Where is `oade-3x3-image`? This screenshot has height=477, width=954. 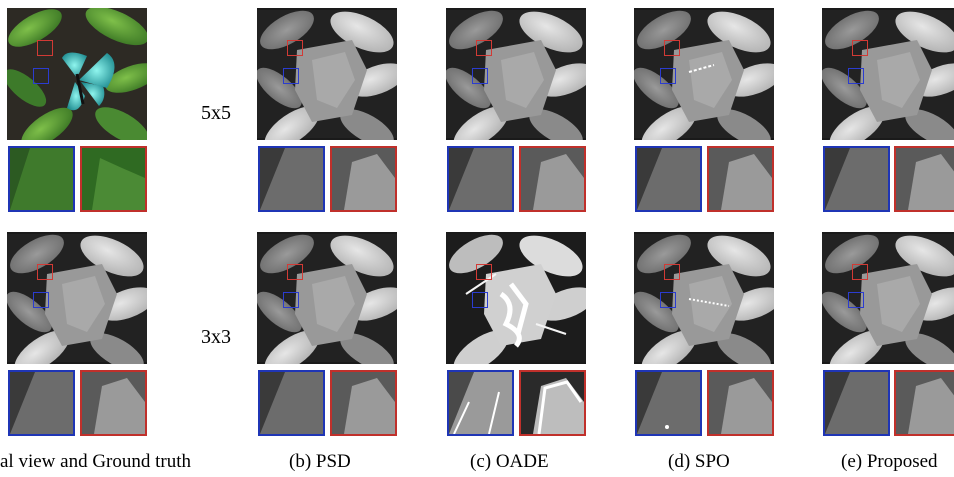
oade-3x3-image is located at coordinates (516, 298).